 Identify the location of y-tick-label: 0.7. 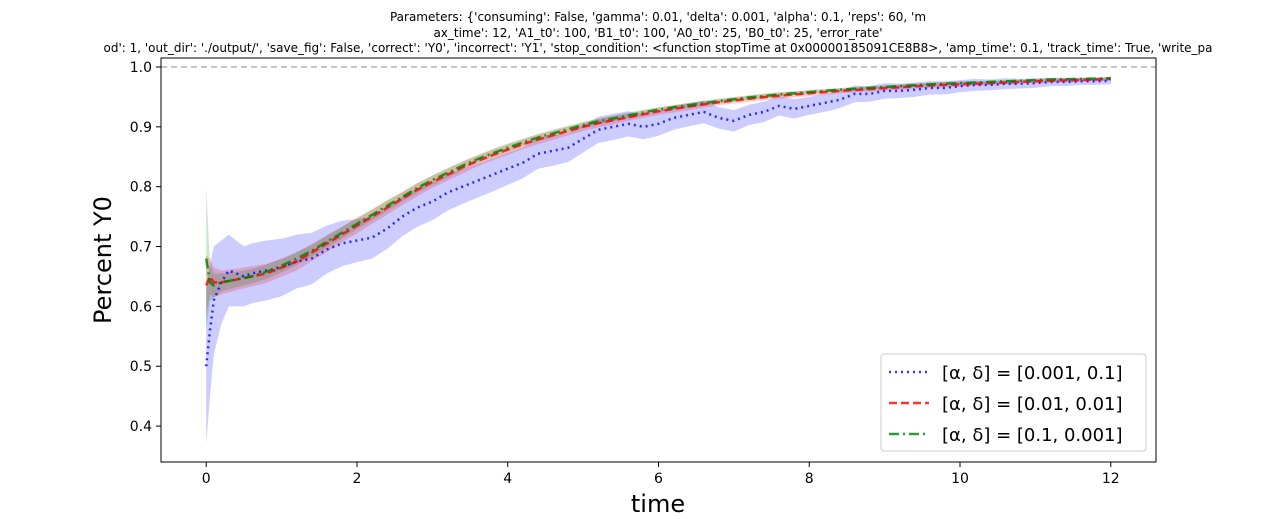
(141, 248).